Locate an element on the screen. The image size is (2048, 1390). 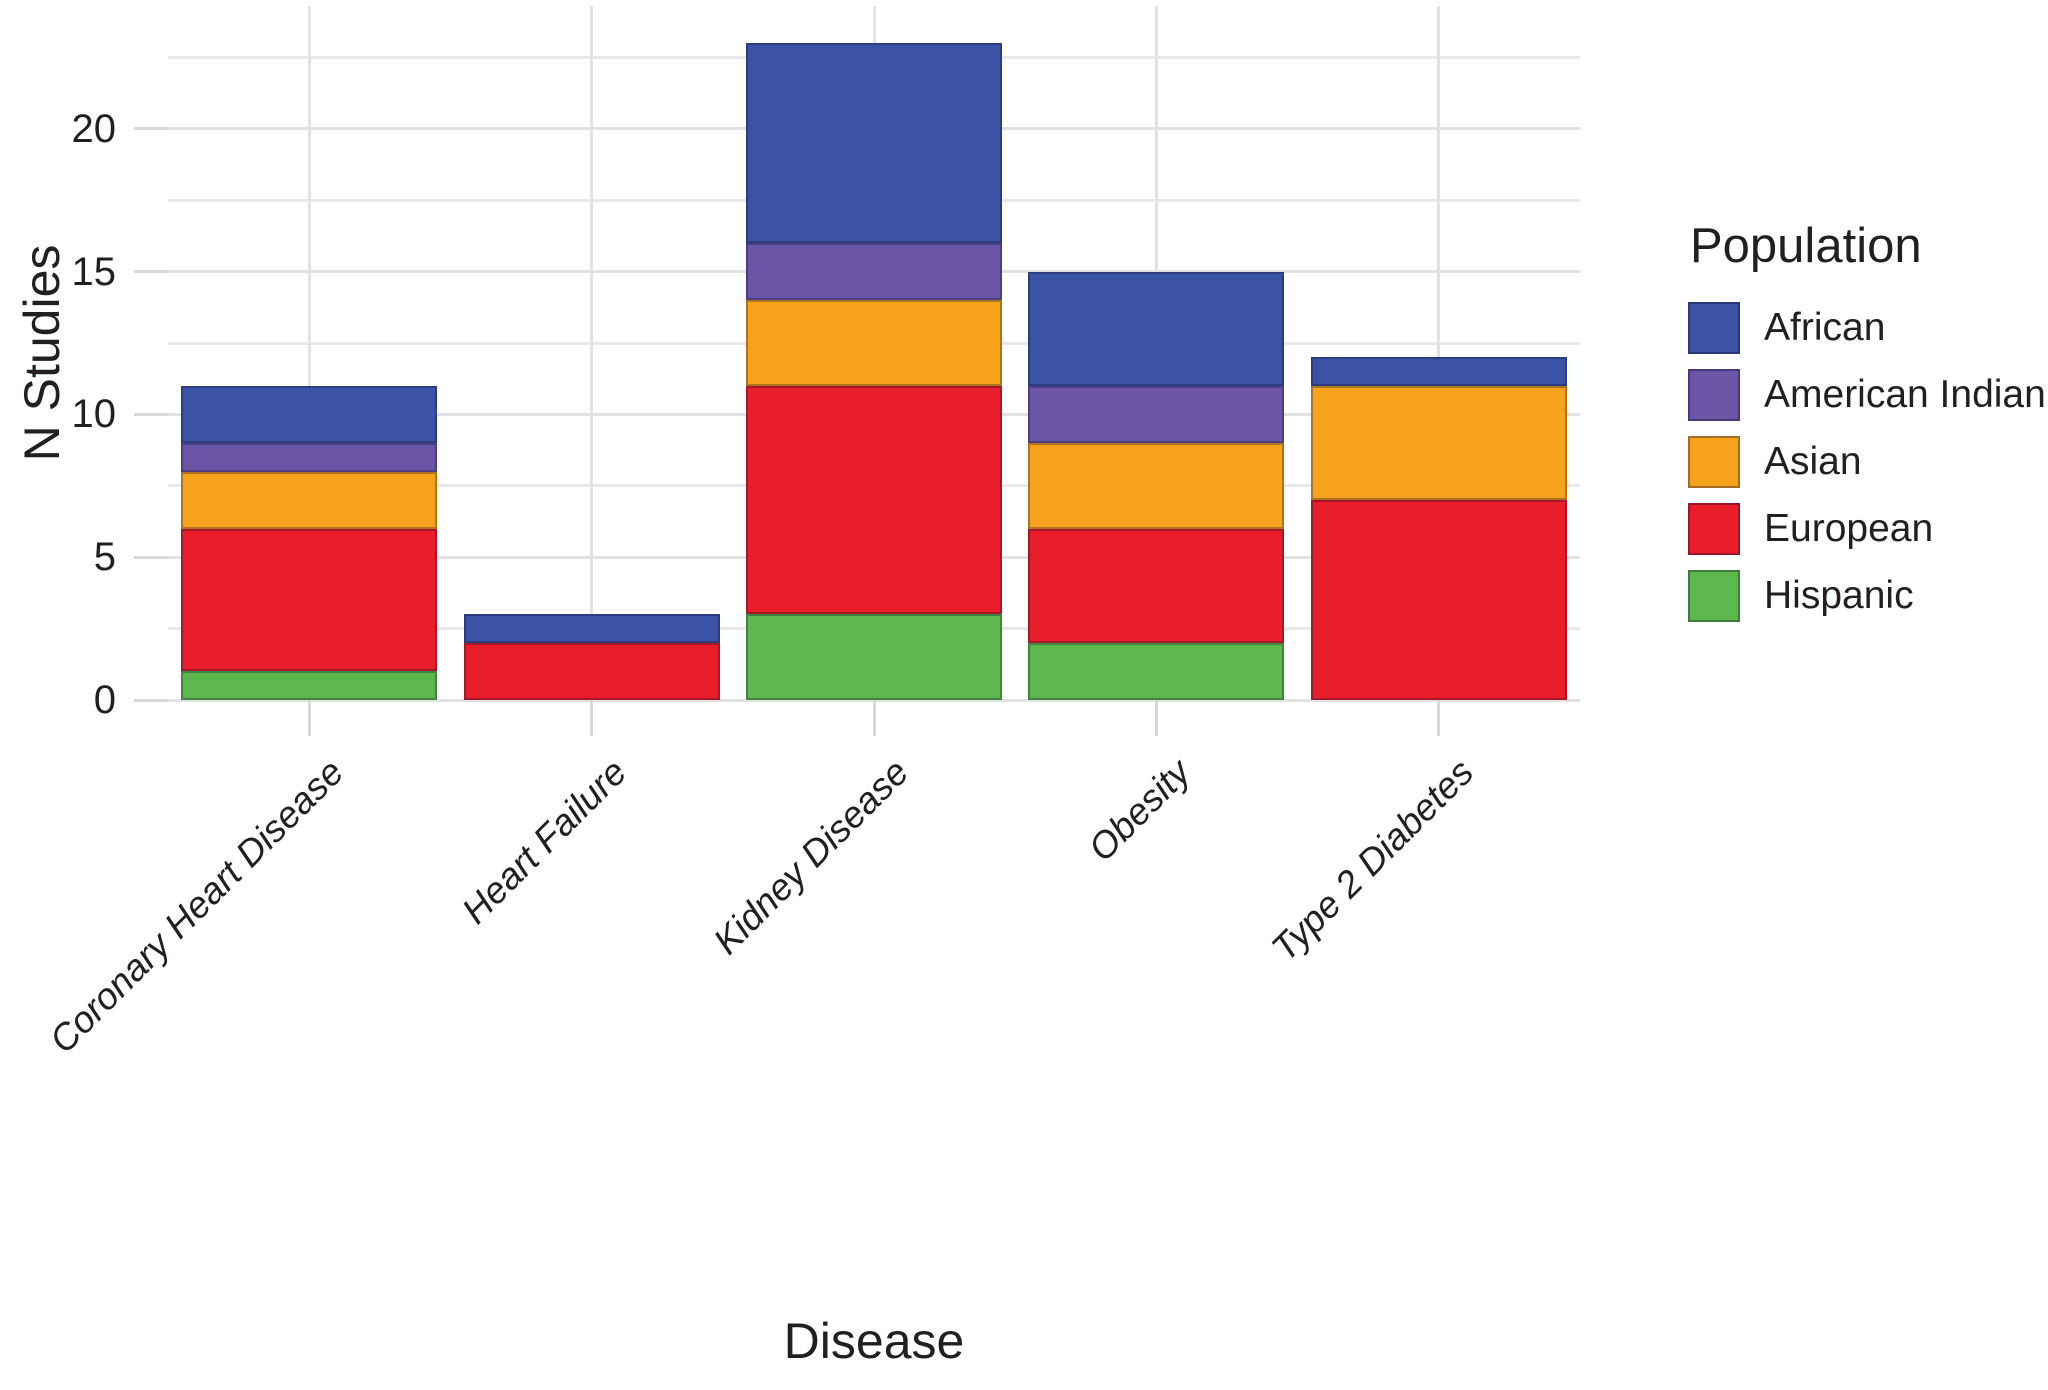
bar-segment-obesity-american-indian is located at coordinates (1156, 414).